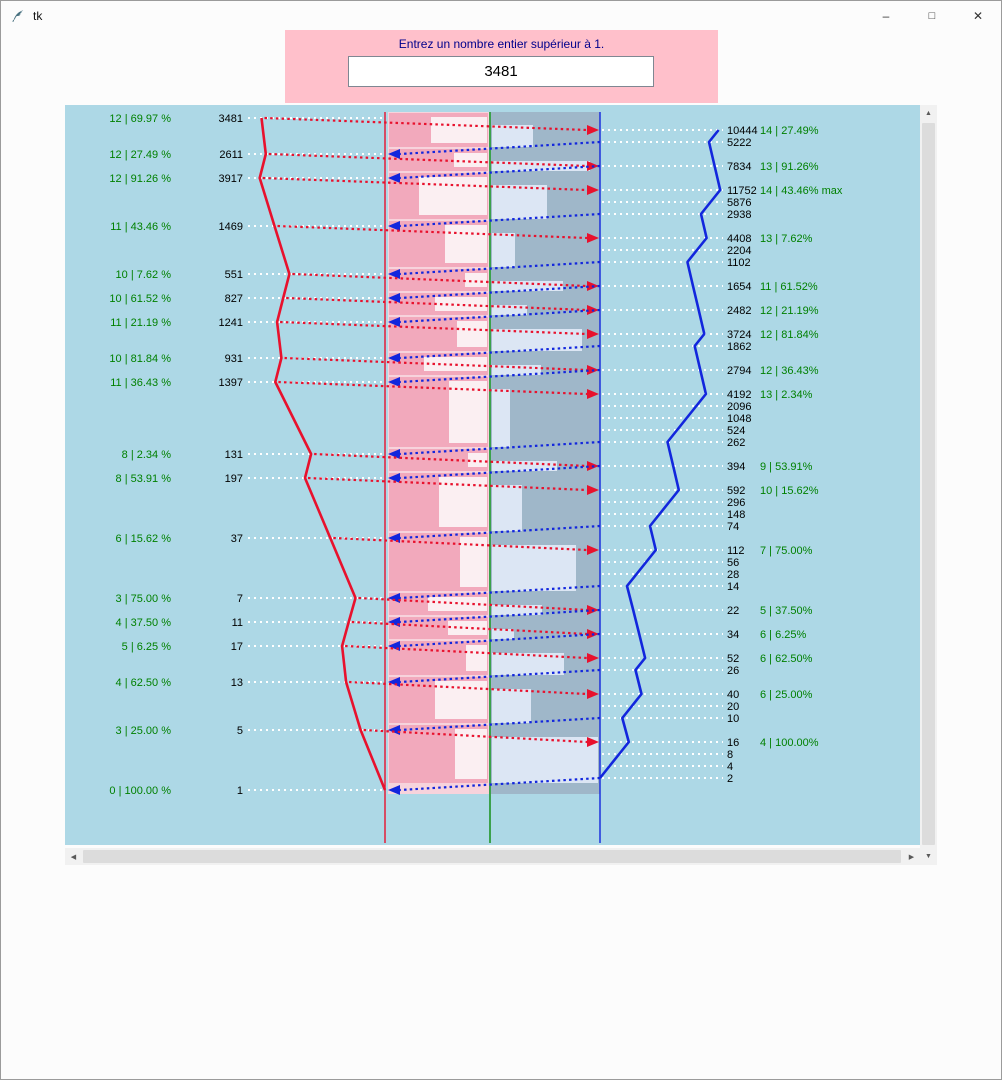 The height and width of the screenshot is (1080, 1002). I want to click on close-icon: ✕, so click(978, 15).